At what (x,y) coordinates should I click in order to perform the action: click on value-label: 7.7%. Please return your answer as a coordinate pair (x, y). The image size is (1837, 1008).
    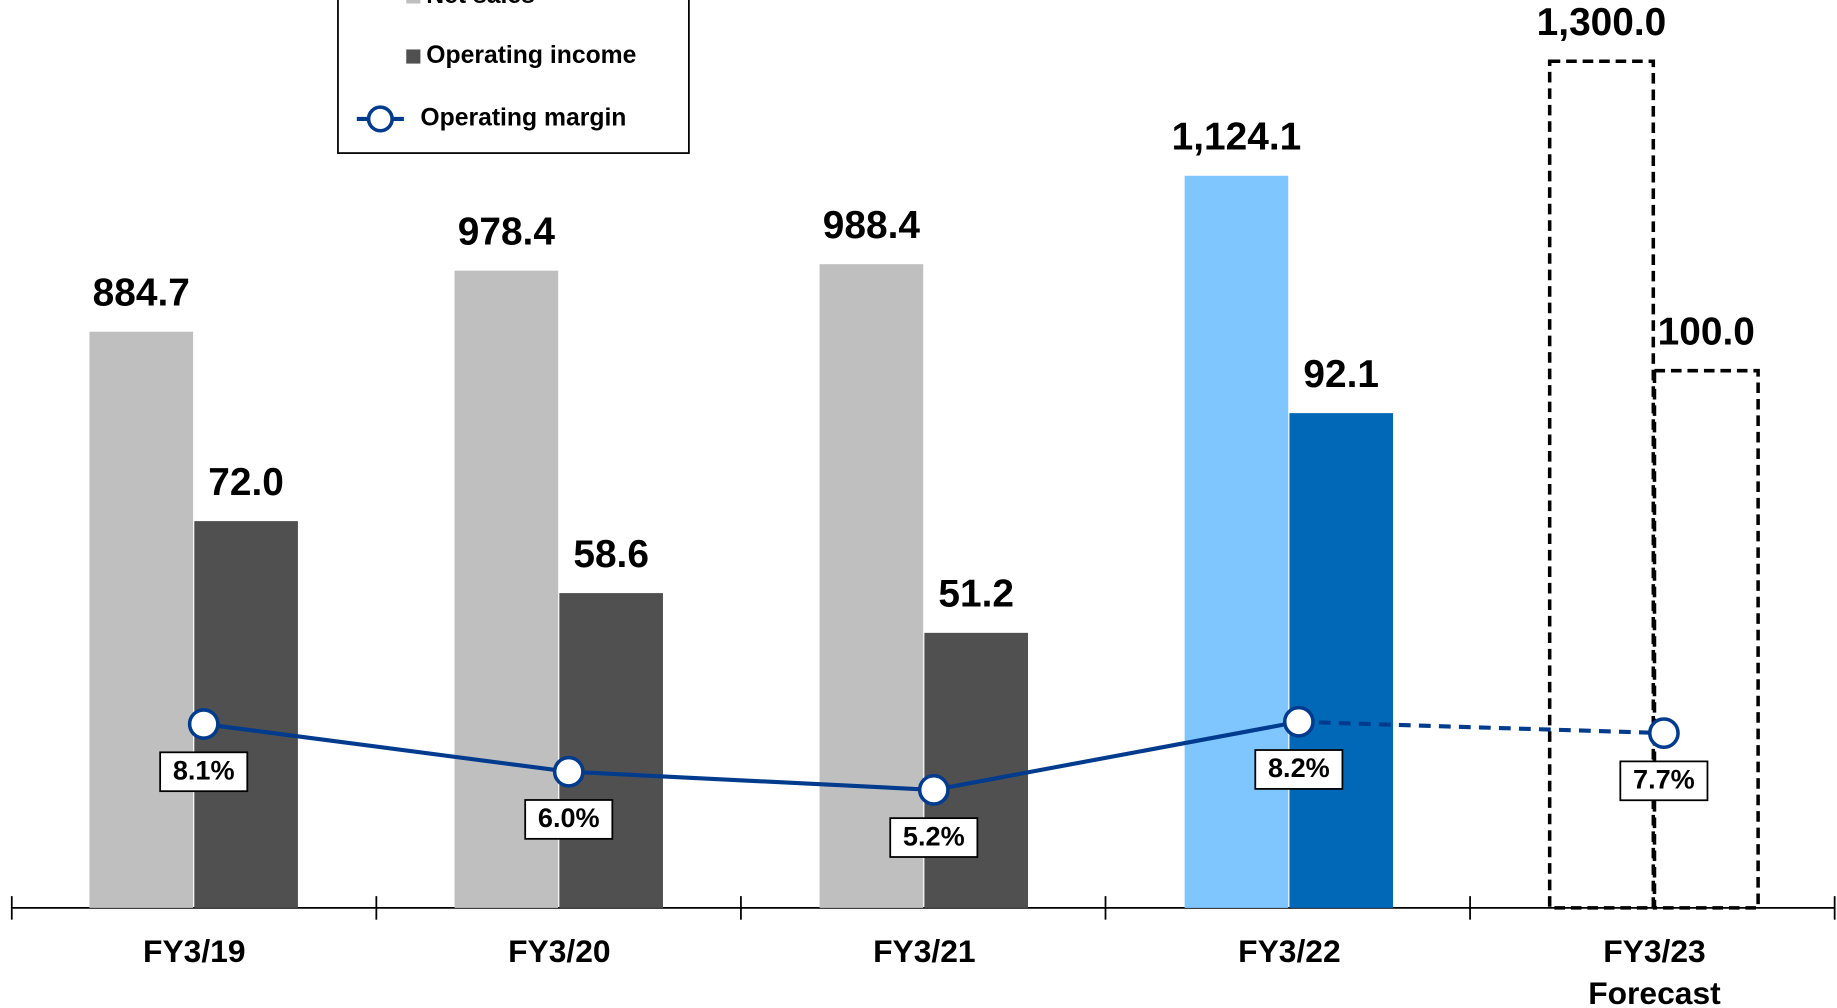
    Looking at the image, I should click on (1664, 779).